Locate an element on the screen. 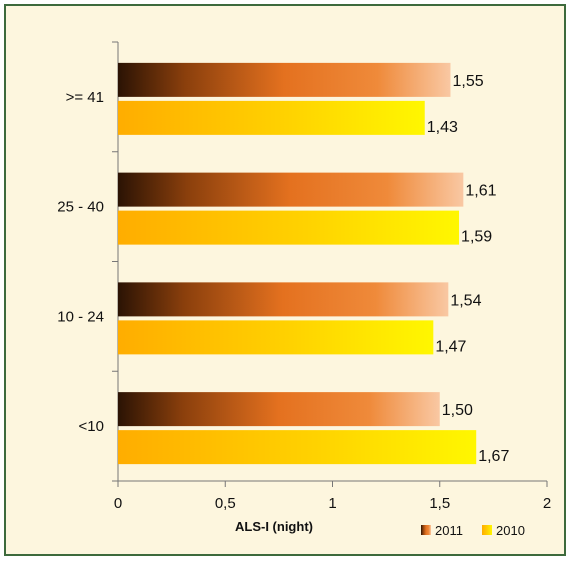 This screenshot has height=564, width=572. legend-label: 2010 is located at coordinates (510, 530).